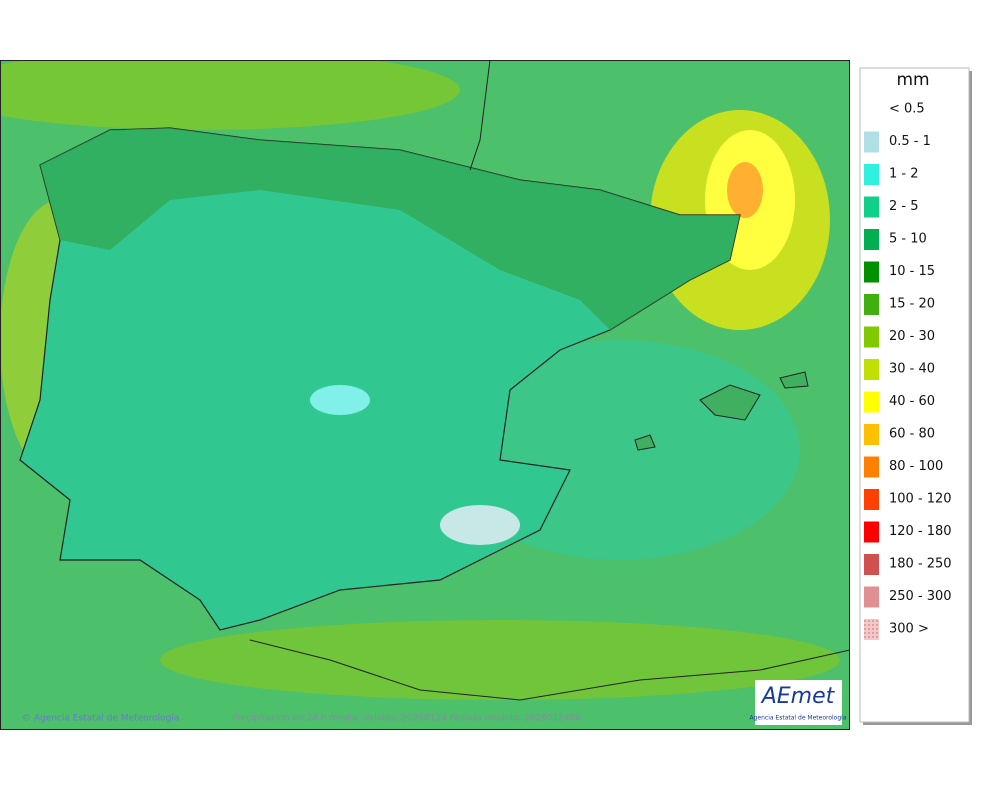 This screenshot has height=794, width=1000. Describe the element at coordinates (920, 499) in the screenshot. I see `legend-label: 100 - 120` at that location.